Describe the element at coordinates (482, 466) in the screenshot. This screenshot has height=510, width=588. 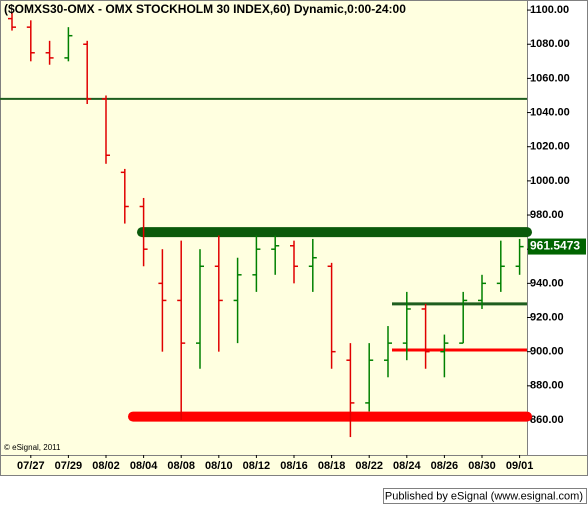
I see `x-tick-label: 08/30` at that location.